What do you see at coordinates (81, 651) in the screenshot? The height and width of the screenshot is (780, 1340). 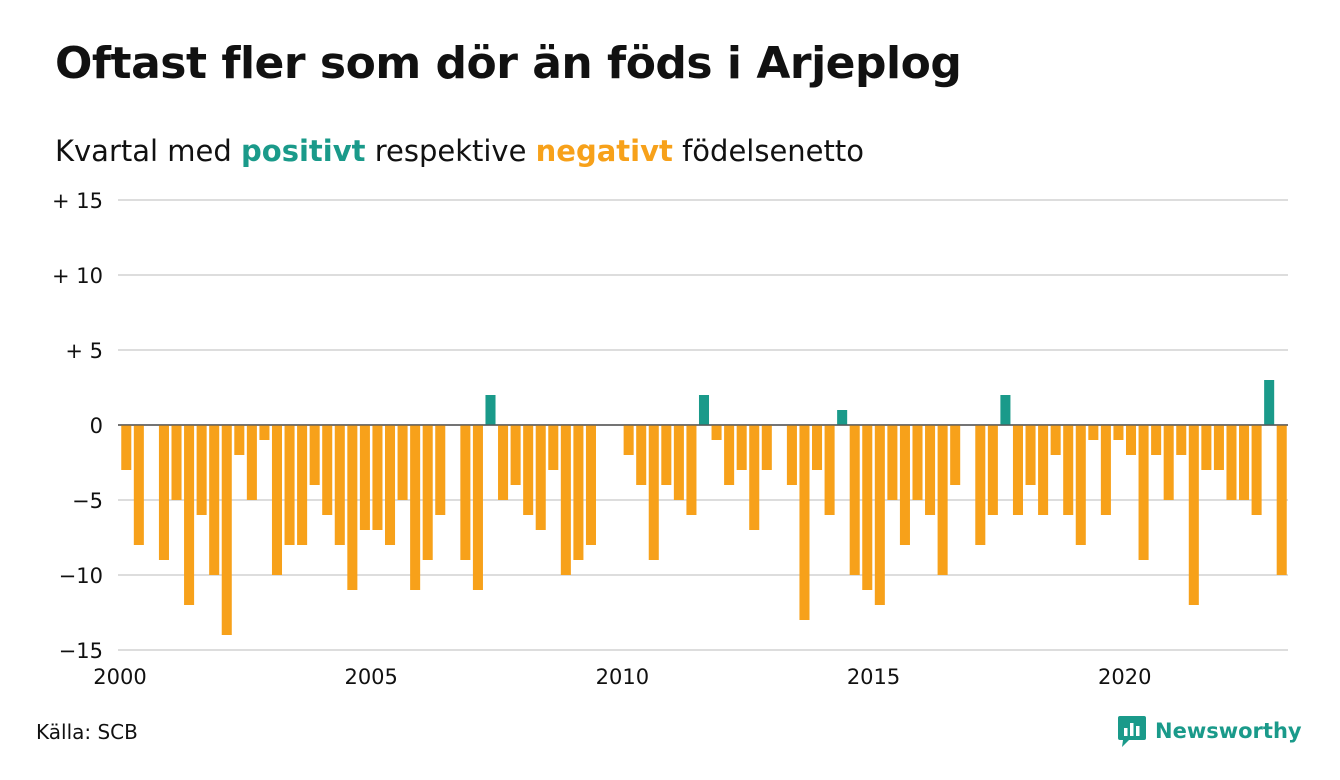 I see `y-tick-label: −15` at bounding box center [81, 651].